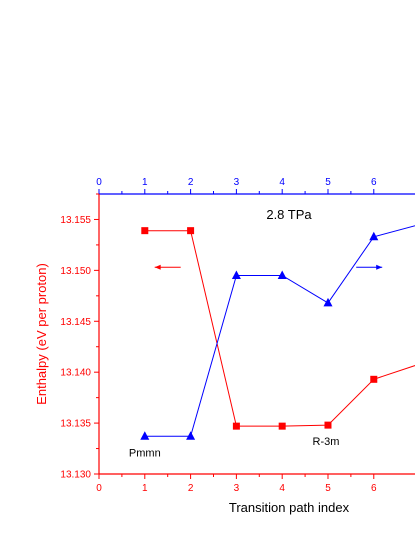  What do you see at coordinates (75, 220) in the screenshot?
I see `left-tick-label: 13.155` at bounding box center [75, 220].